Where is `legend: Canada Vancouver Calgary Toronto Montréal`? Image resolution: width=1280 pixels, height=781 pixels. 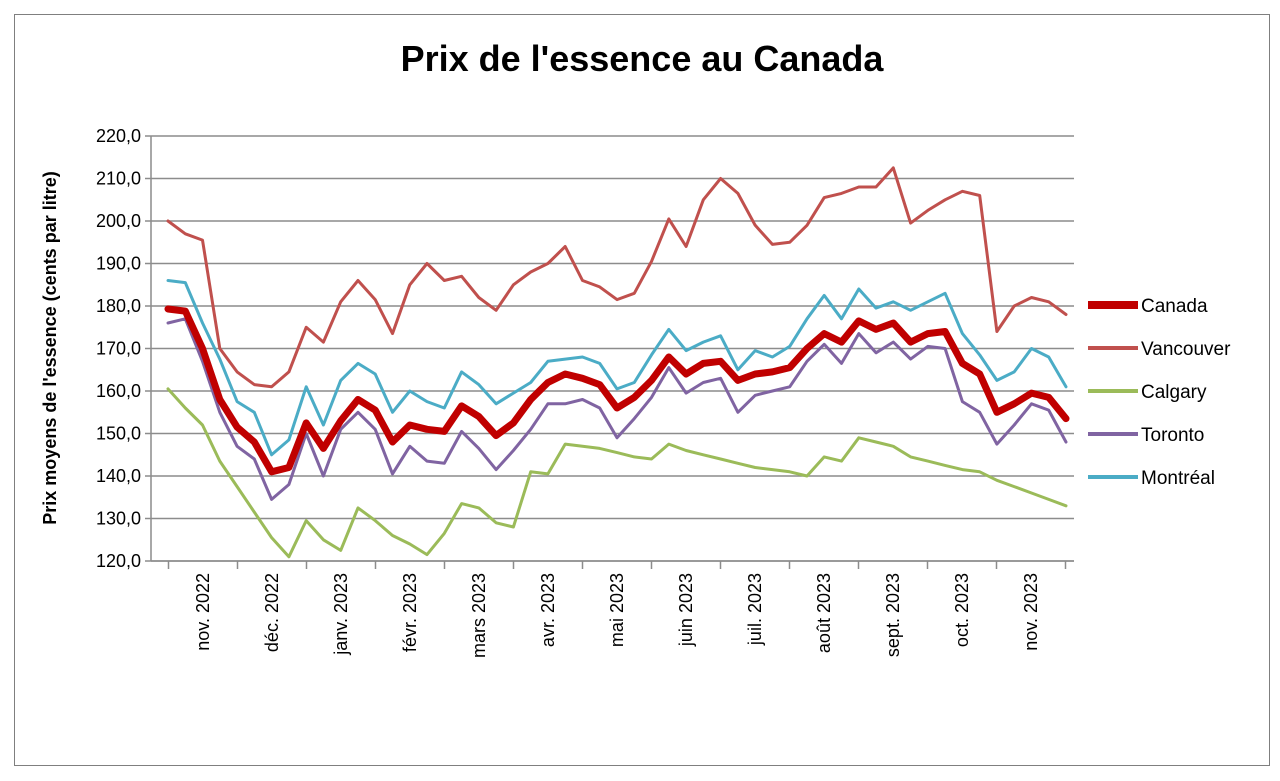 legend: Canada Vancouver Calgary Toronto Montréal is located at coordinates (1159, 392).